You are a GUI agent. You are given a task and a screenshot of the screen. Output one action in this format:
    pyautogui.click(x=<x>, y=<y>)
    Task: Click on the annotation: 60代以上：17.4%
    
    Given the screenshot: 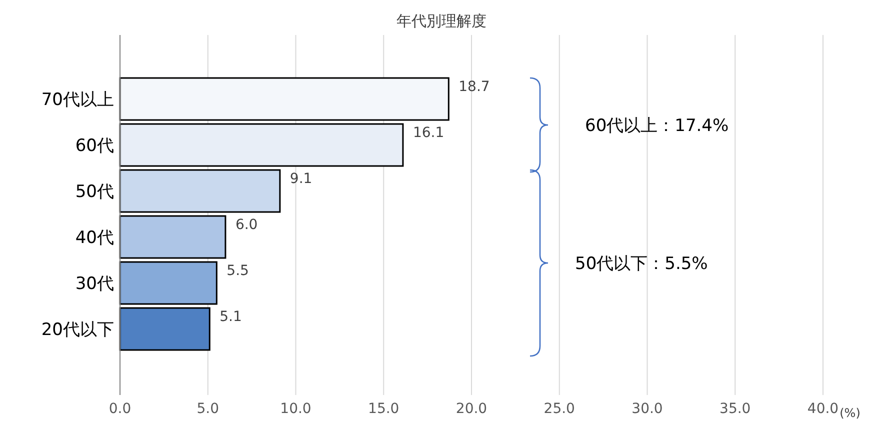 What is the action you would take?
    pyautogui.click(x=657, y=126)
    